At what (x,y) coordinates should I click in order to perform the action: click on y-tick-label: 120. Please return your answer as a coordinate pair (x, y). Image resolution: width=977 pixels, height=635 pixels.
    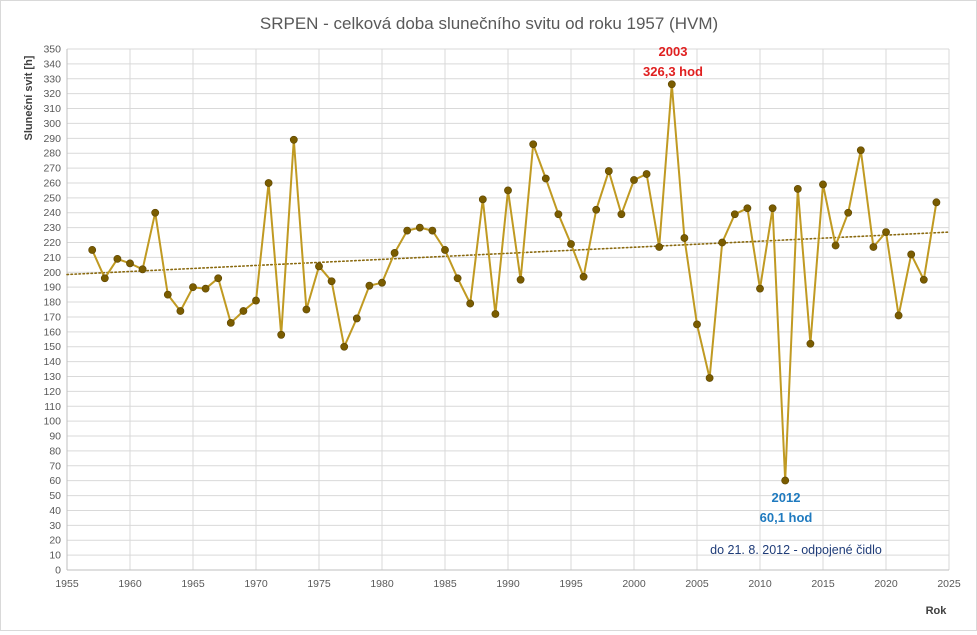
    Looking at the image, I should click on (52, 392).